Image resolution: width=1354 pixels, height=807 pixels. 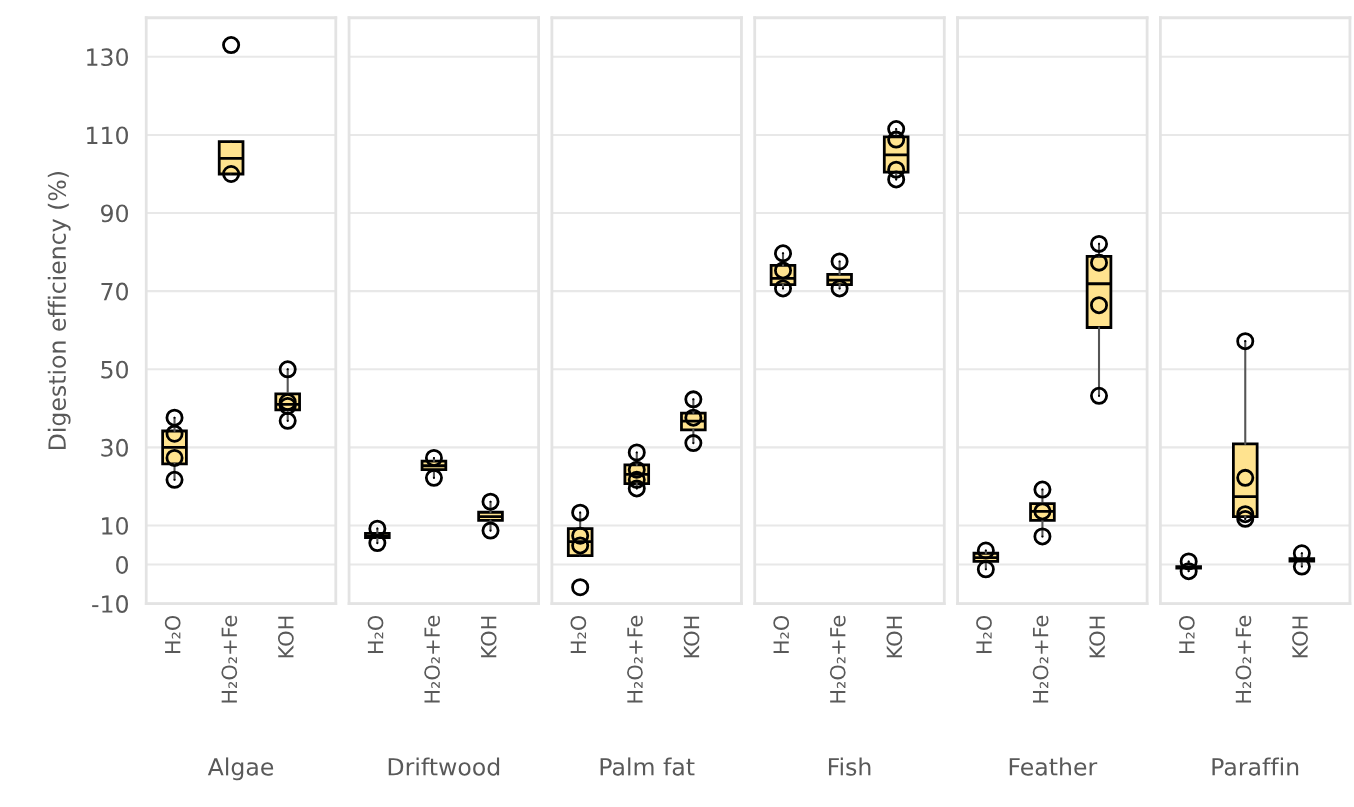 What do you see at coordinates (444, 766) in the screenshot?
I see `x-axis-title: Driftwood` at bounding box center [444, 766].